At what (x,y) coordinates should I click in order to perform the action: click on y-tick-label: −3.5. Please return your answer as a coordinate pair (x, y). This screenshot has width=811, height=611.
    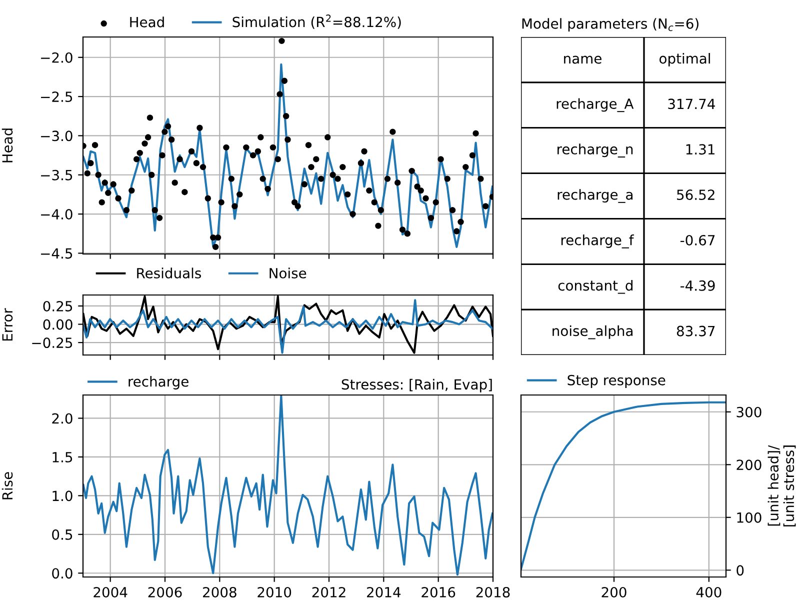
    Looking at the image, I should click on (56, 175).